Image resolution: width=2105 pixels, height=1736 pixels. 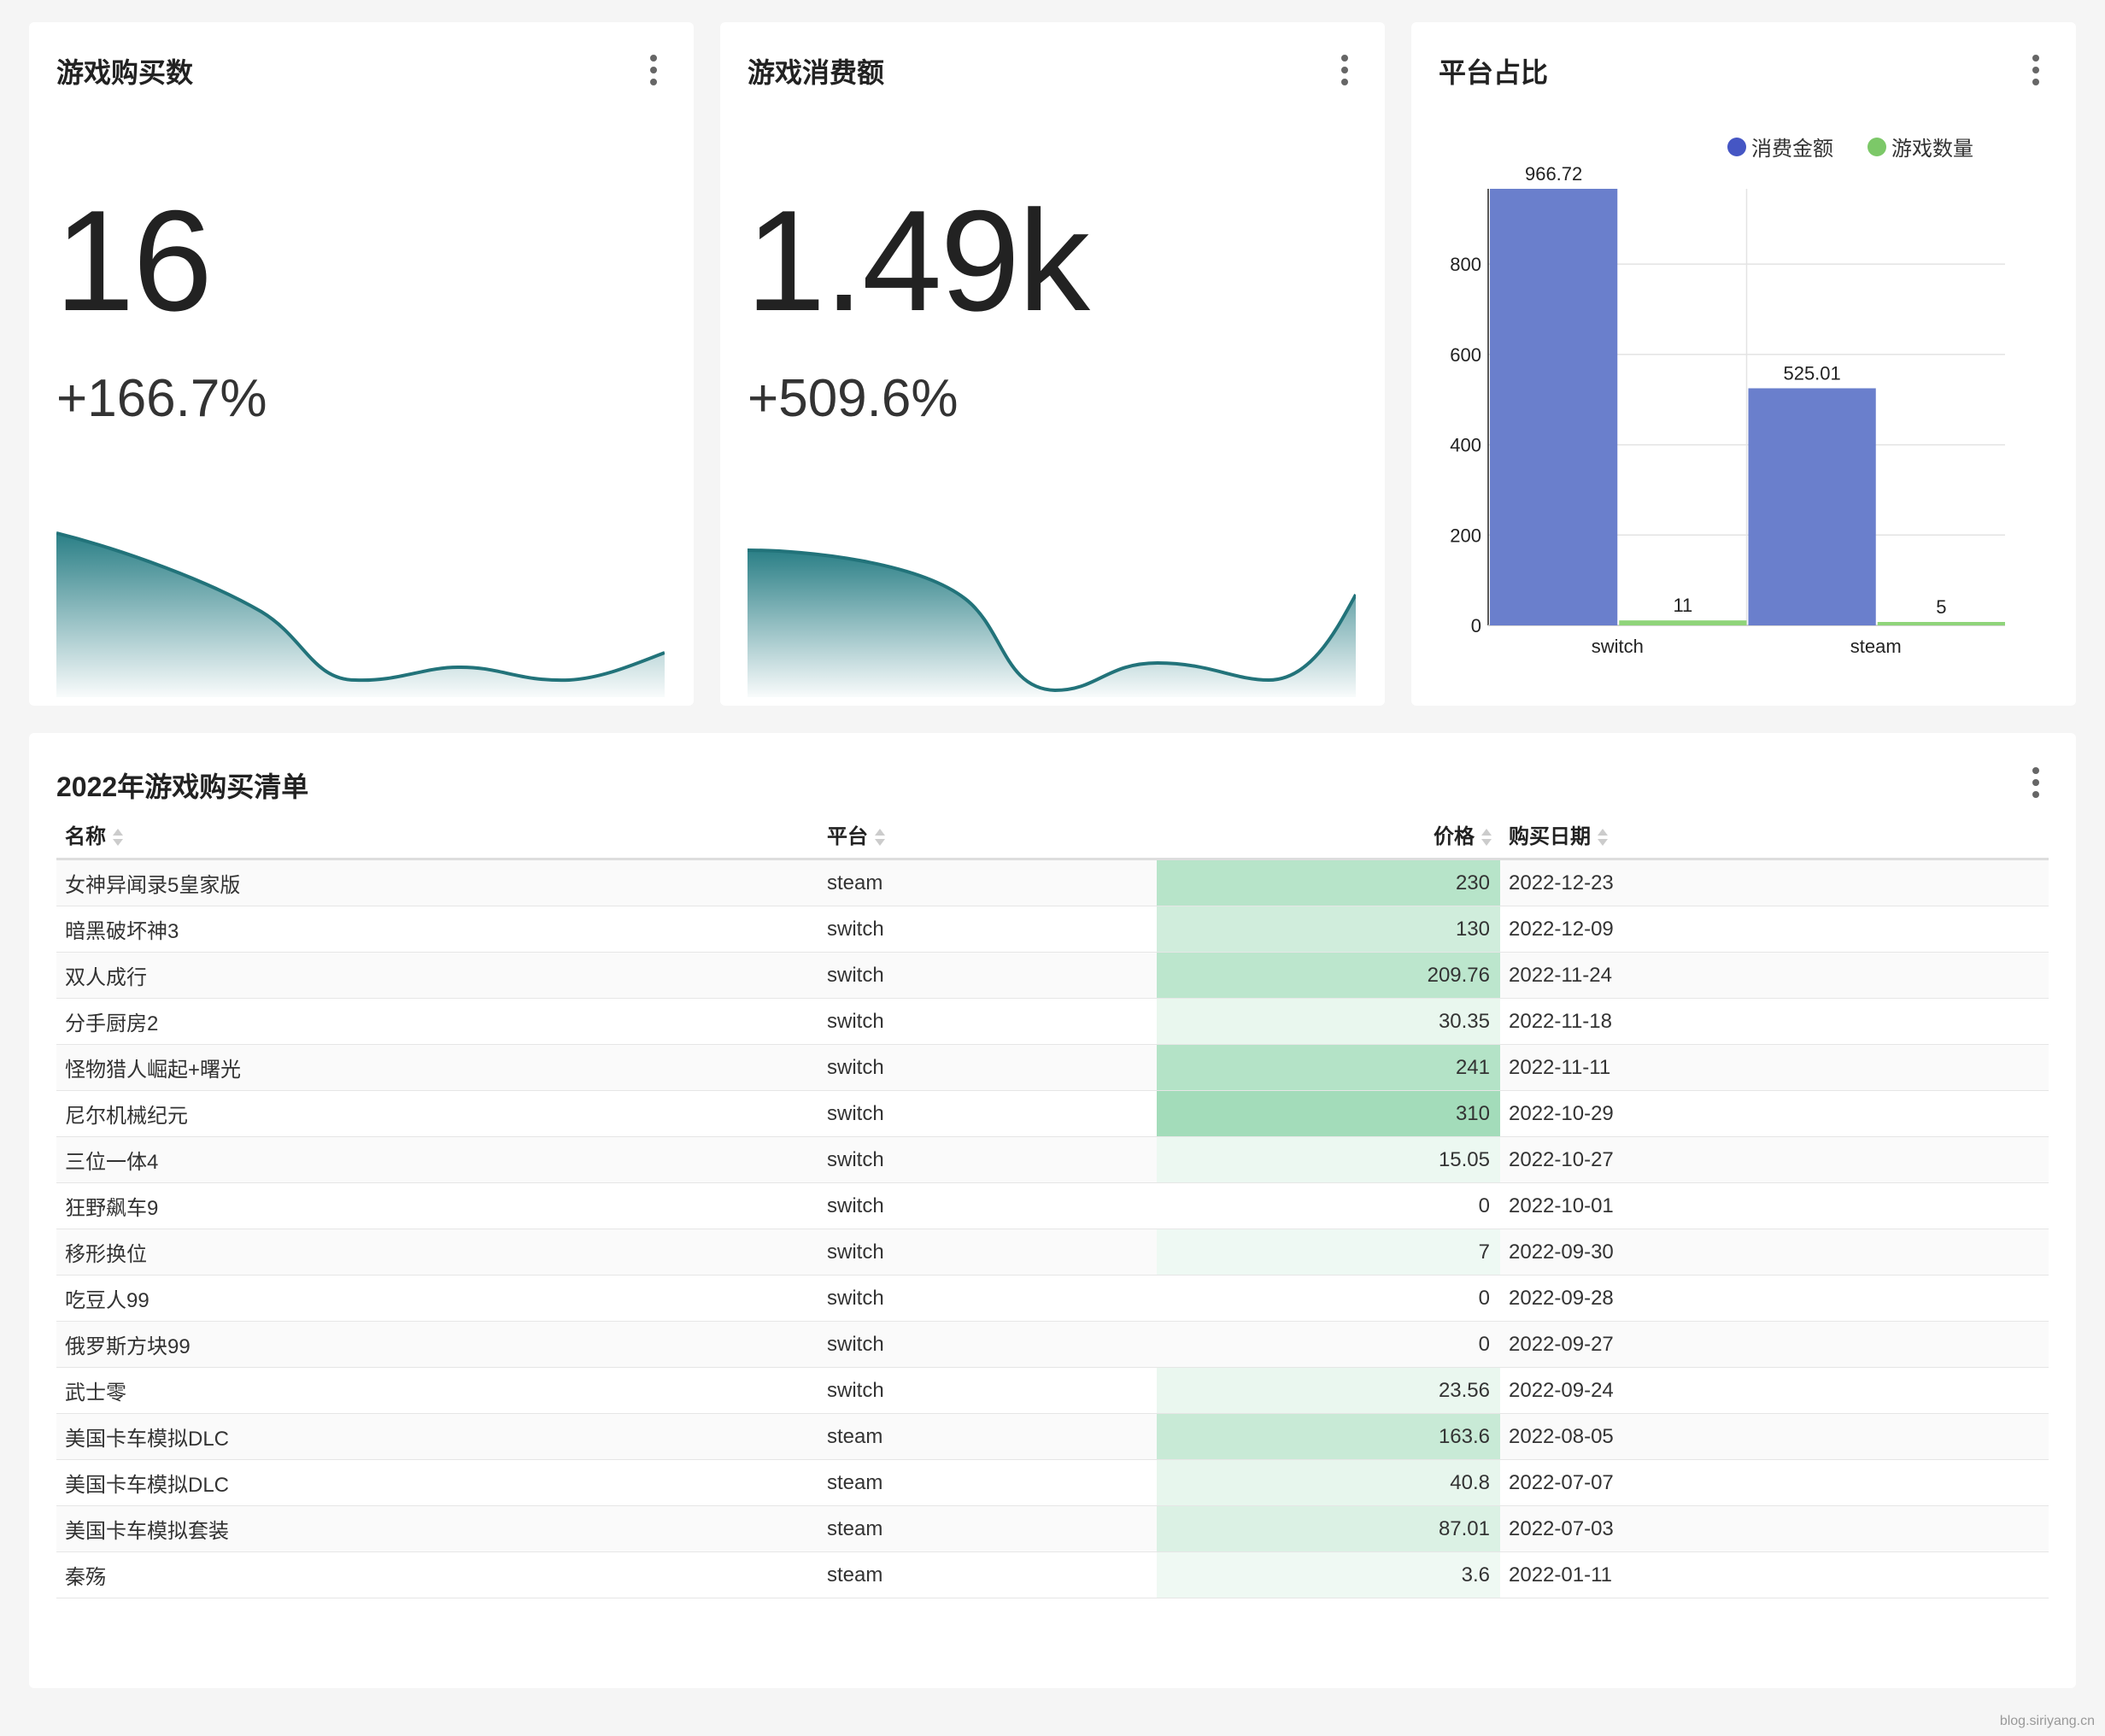 I want to click on cell-name: 美国卡车模拟DLC, so click(x=437, y=1483).